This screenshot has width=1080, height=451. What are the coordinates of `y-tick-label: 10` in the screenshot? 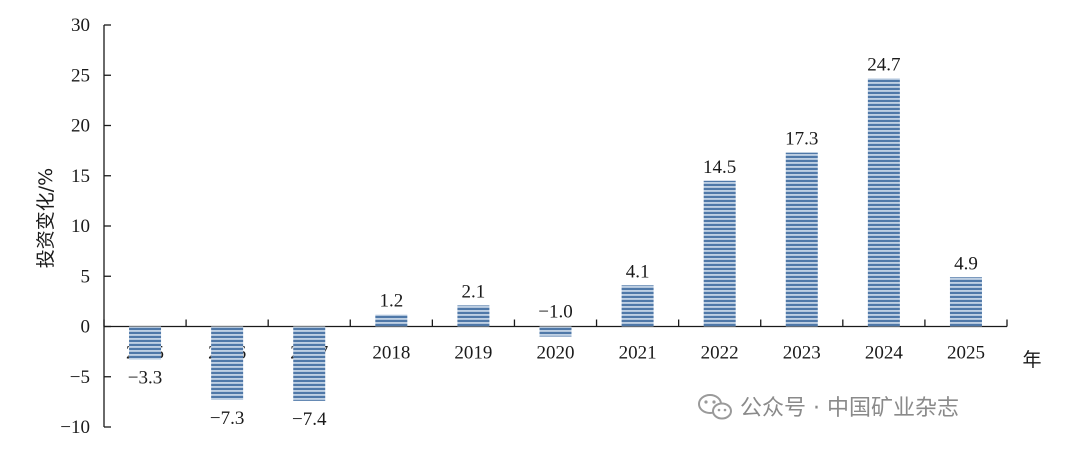 It's located at (80, 226).